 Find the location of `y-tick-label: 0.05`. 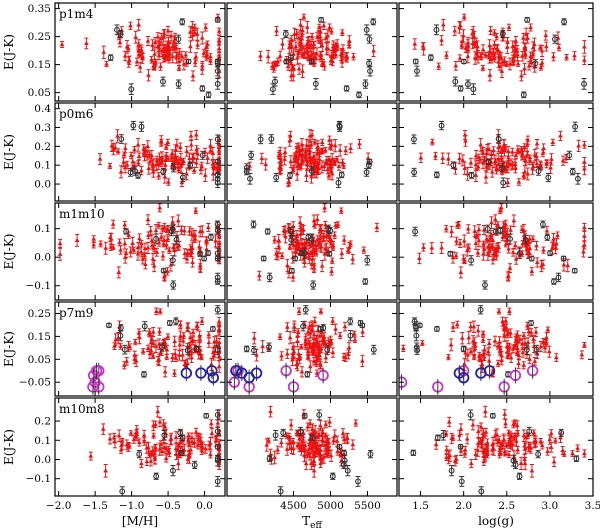

y-tick-label: 0.05 is located at coordinates (39, 93).